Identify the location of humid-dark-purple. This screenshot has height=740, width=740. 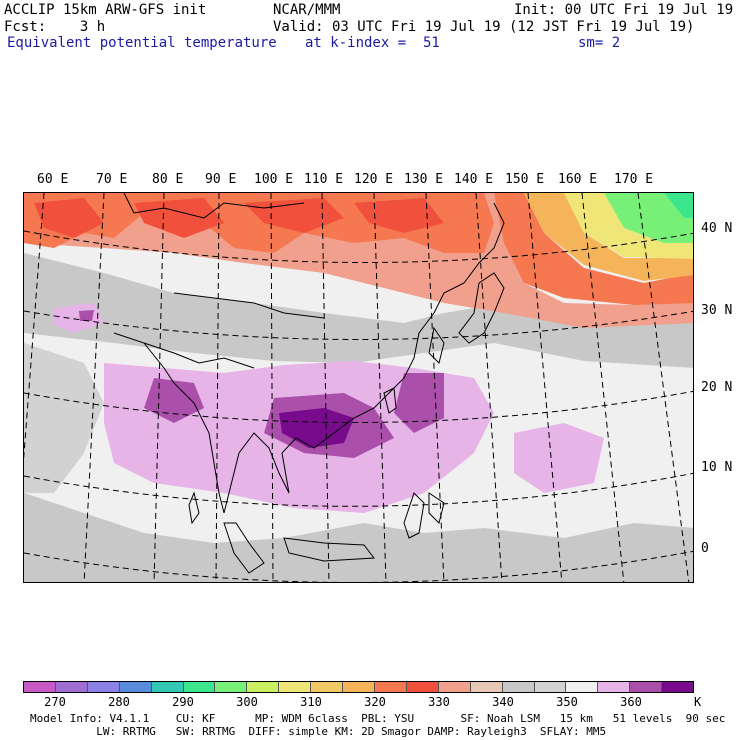
(316, 428).